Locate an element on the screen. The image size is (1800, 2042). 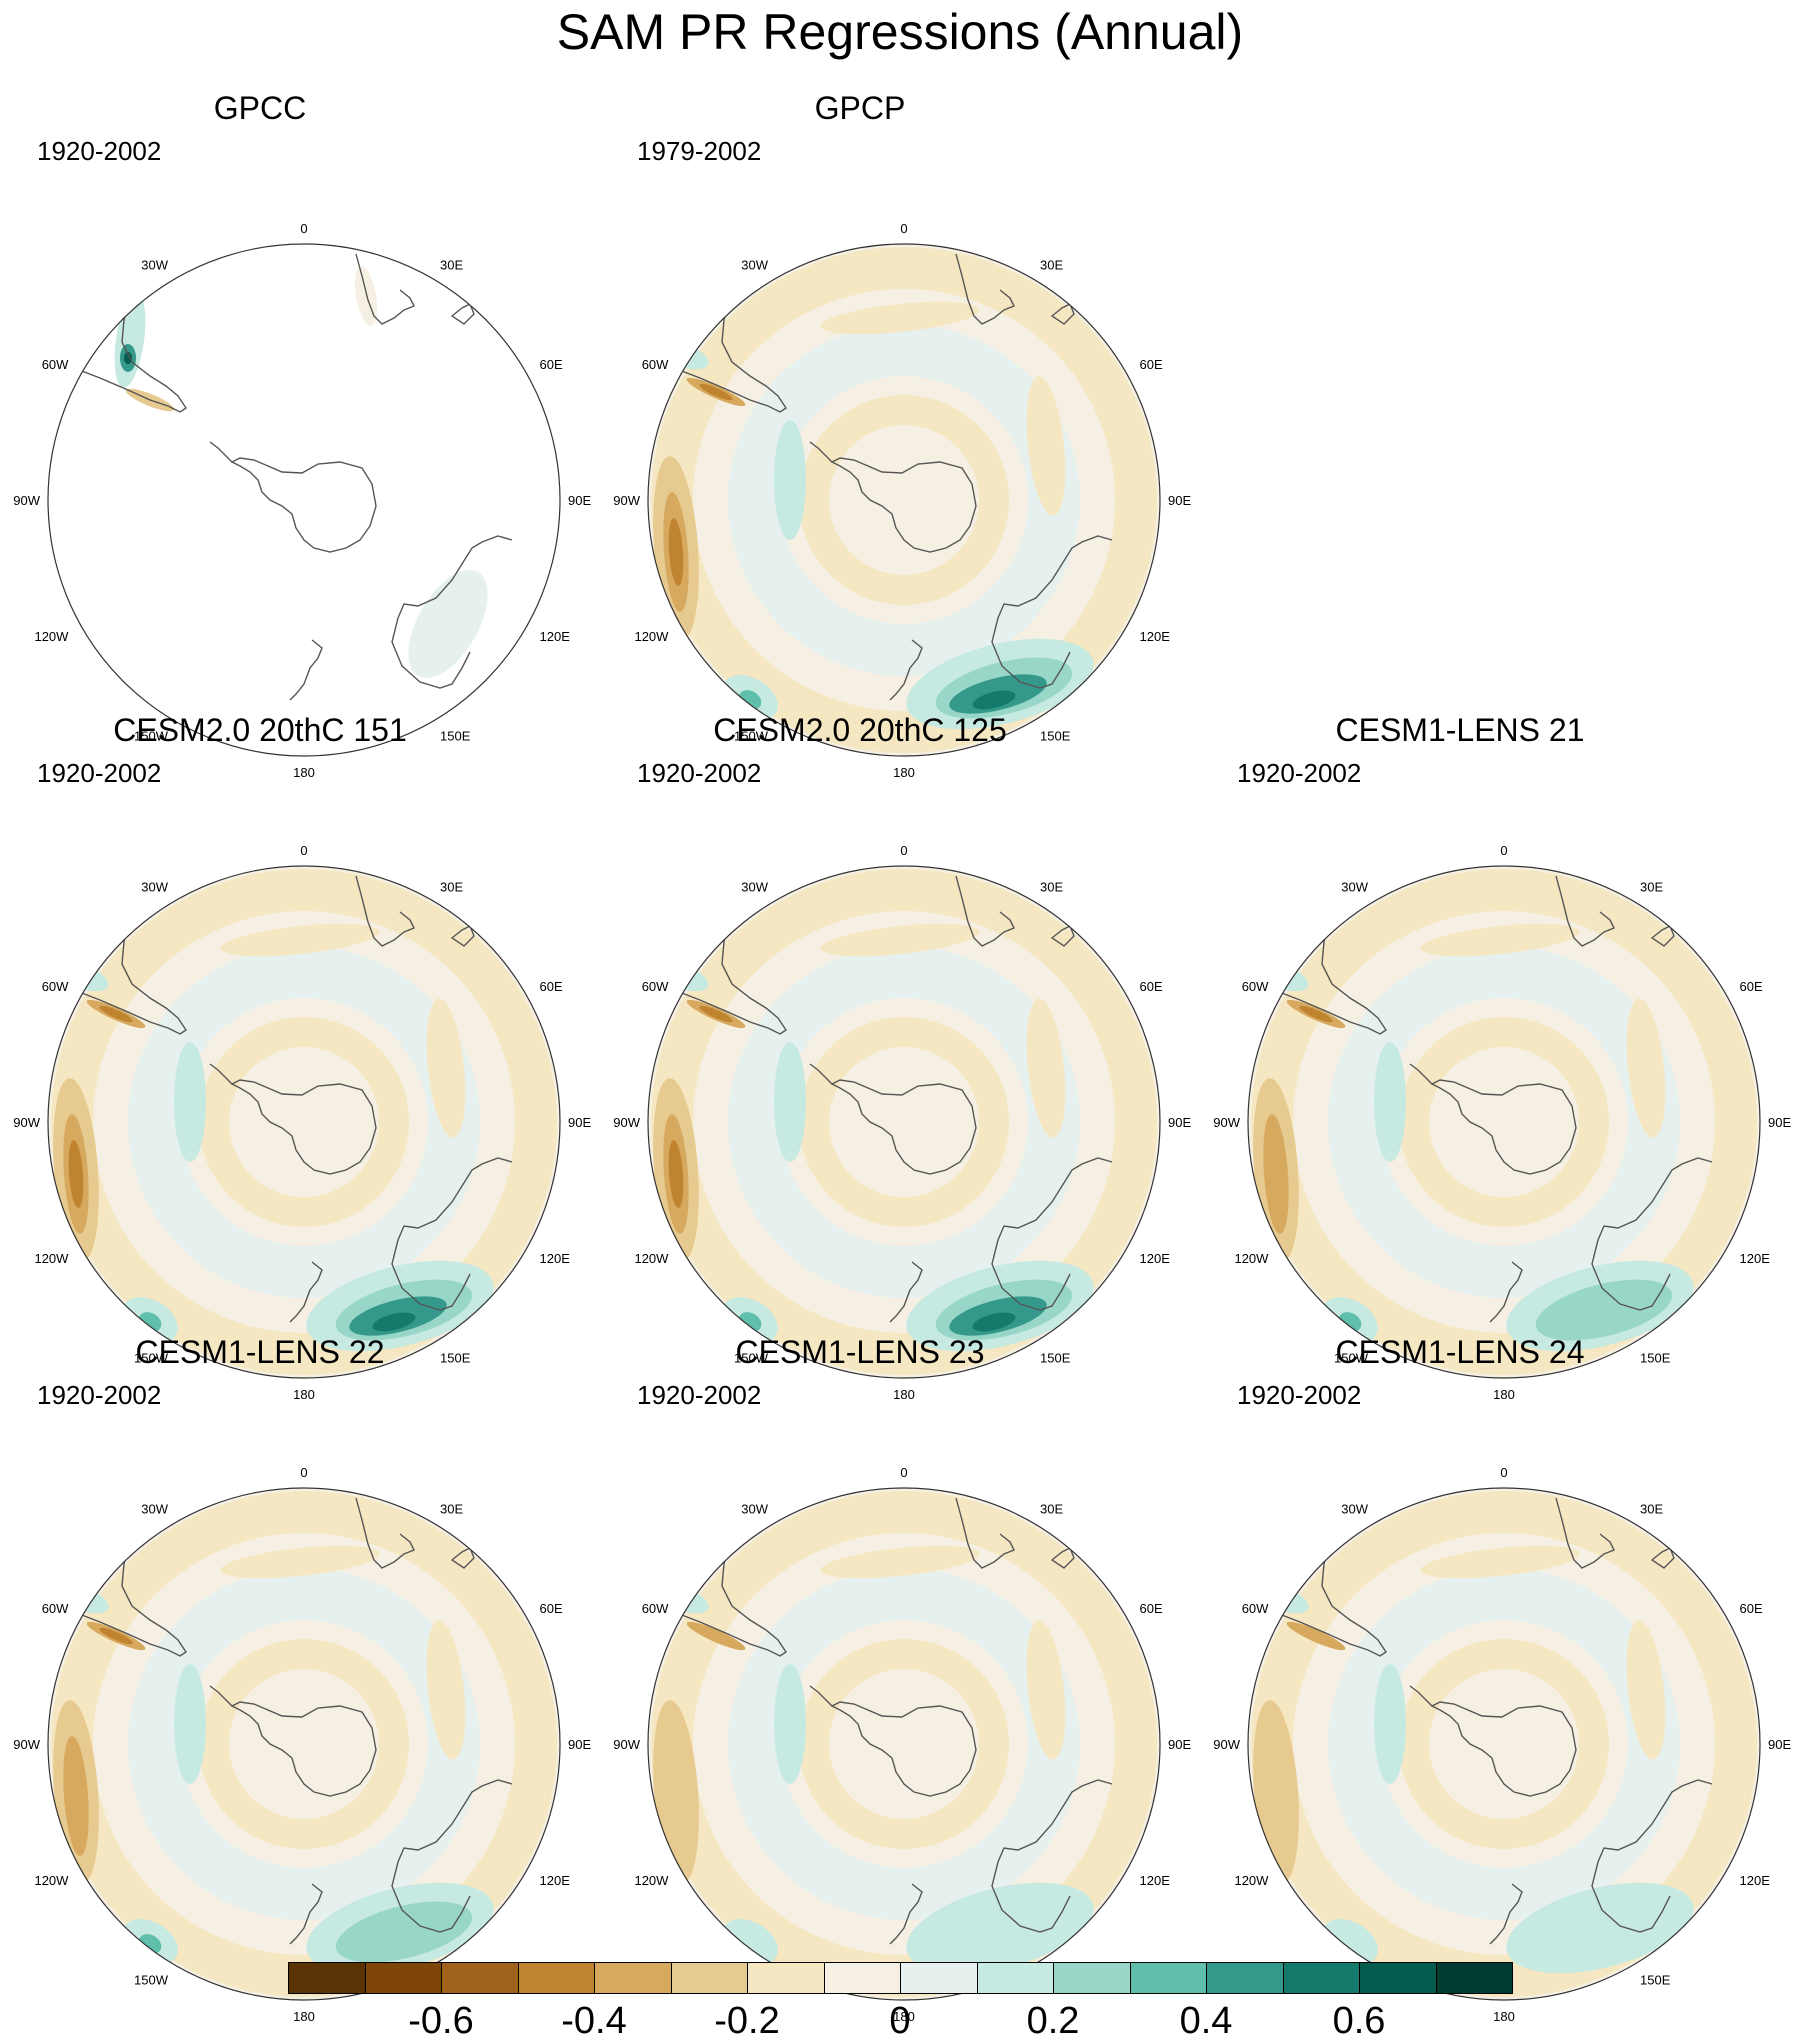
field-chile-dry-core is located at coordinates (1316, 1014).